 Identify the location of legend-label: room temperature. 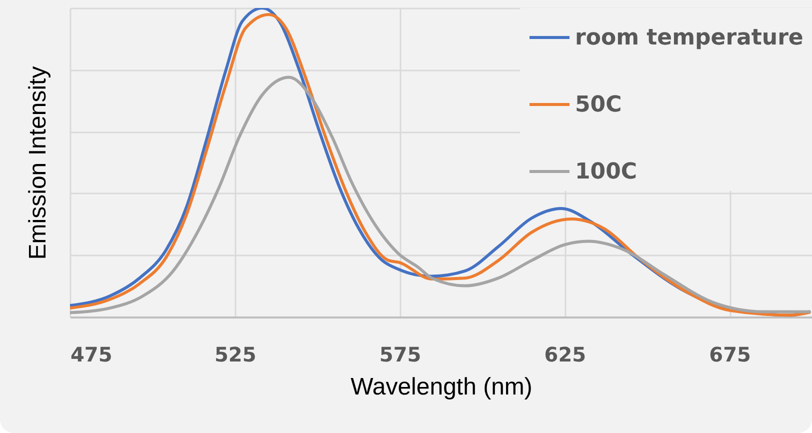
(689, 38).